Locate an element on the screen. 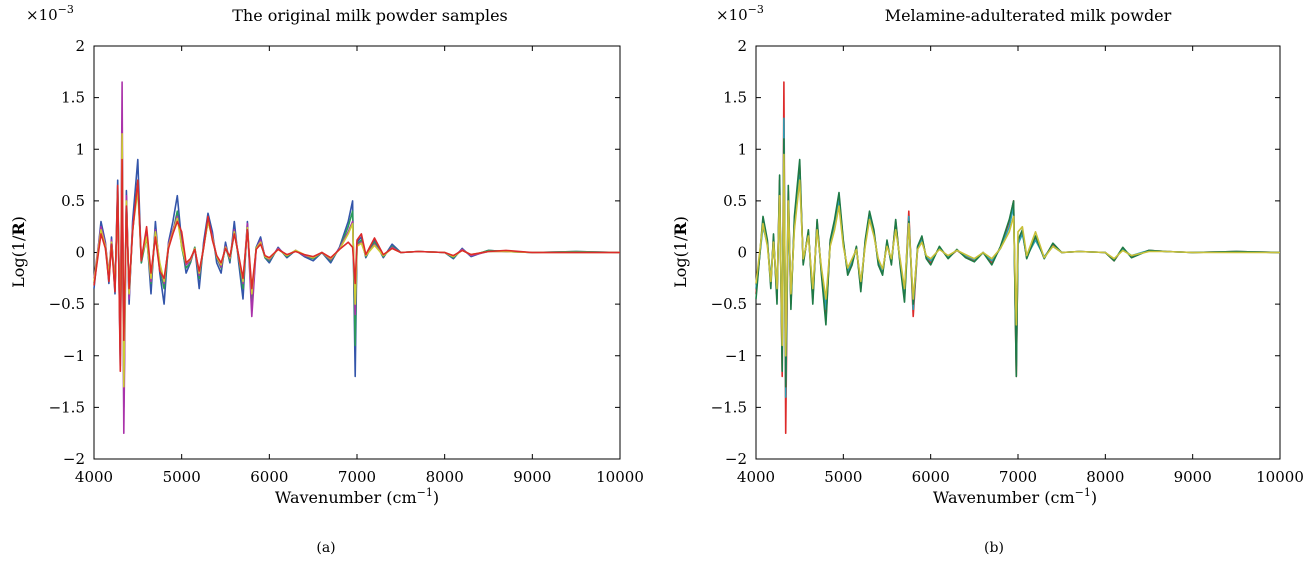  x-tick-label-b: 5000 is located at coordinates (843, 477).